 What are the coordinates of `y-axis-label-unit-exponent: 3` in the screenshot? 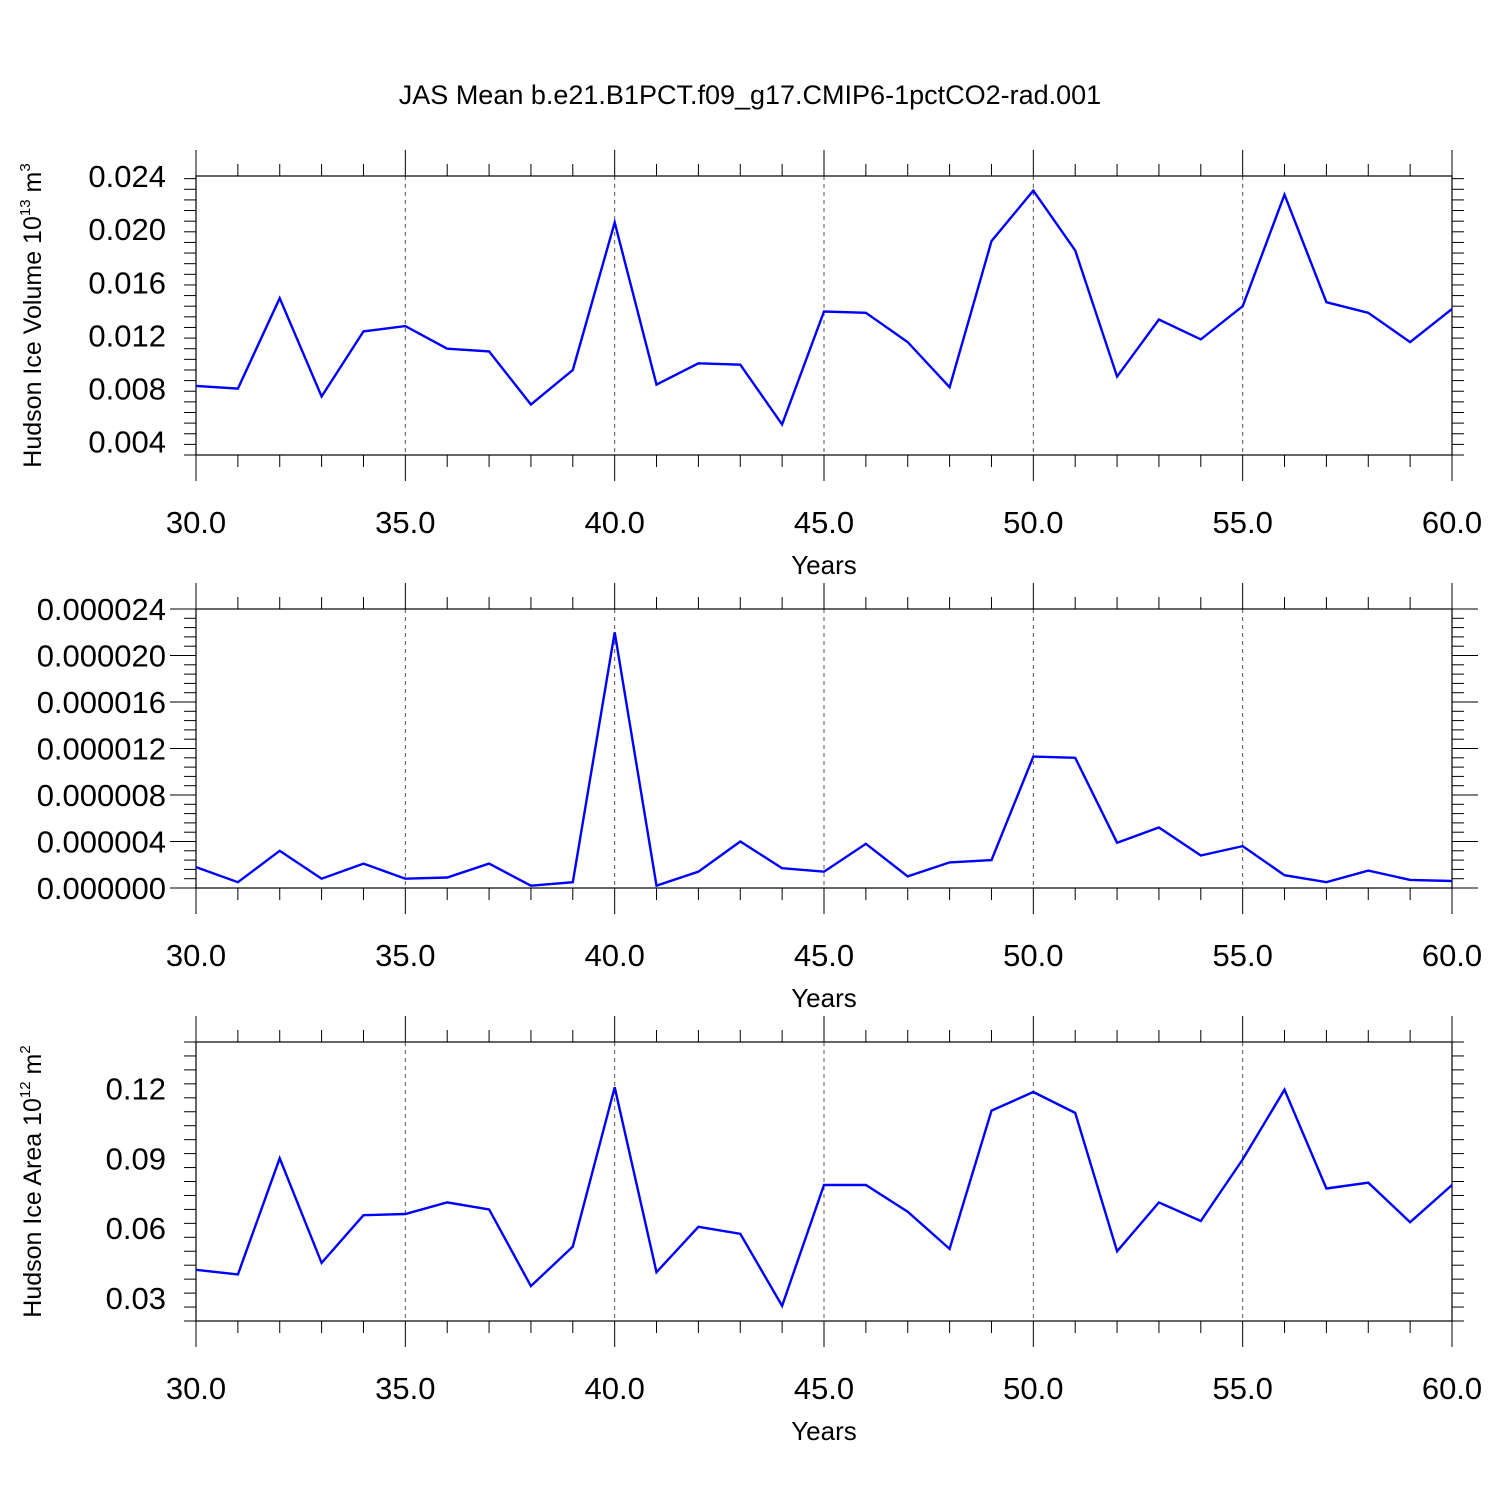 It's located at (25, 167).